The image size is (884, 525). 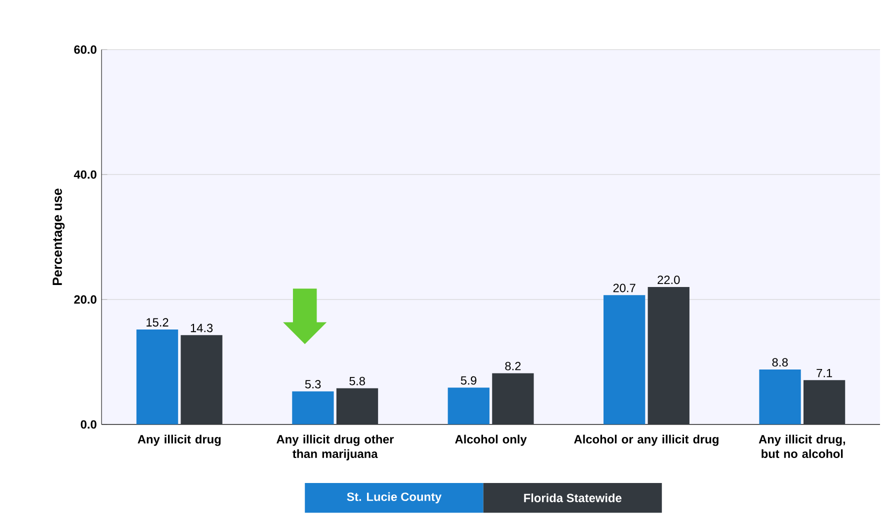 What do you see at coordinates (58, 237) in the screenshot?
I see `y-axis-title: Percentage use` at bounding box center [58, 237].